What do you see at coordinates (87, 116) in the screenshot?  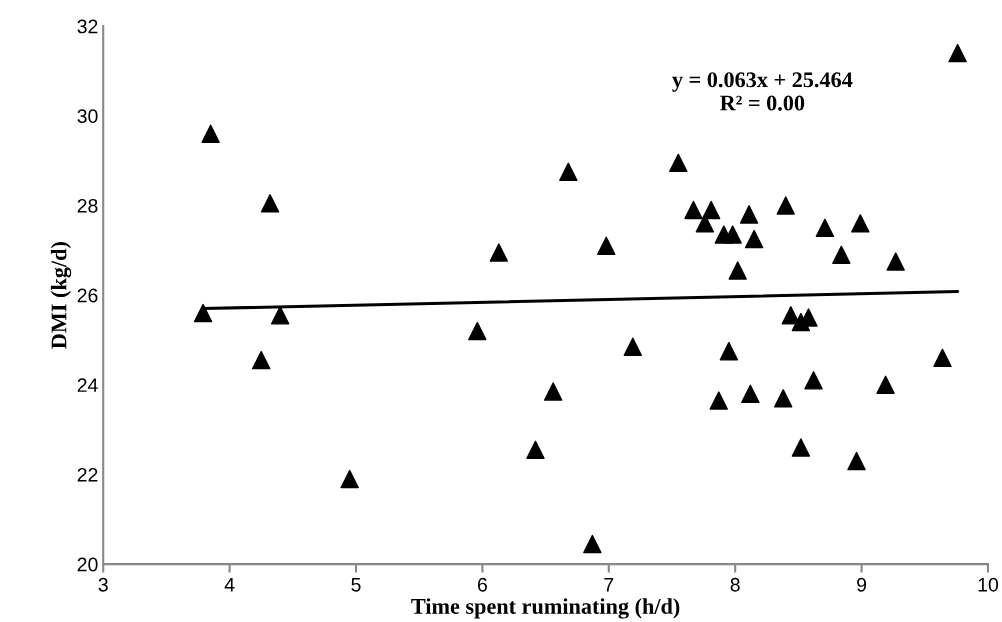 I see `y-tick-label: 30` at bounding box center [87, 116].